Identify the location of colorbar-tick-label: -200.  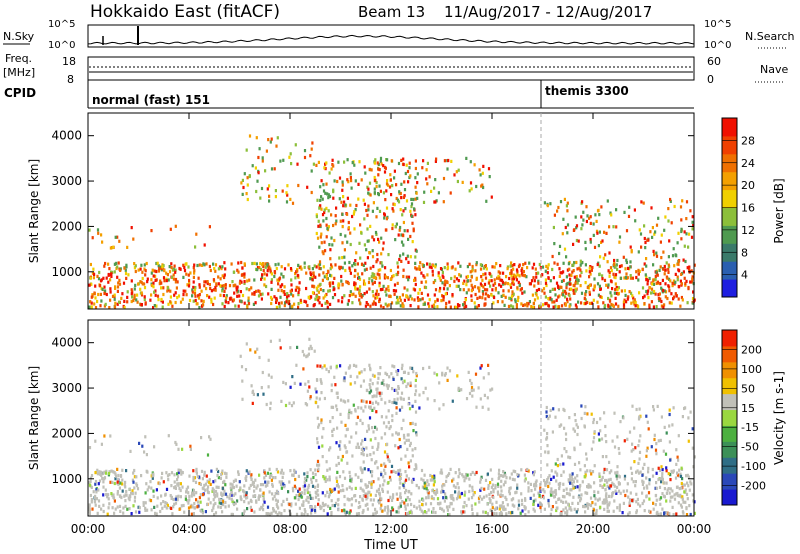
(753, 486).